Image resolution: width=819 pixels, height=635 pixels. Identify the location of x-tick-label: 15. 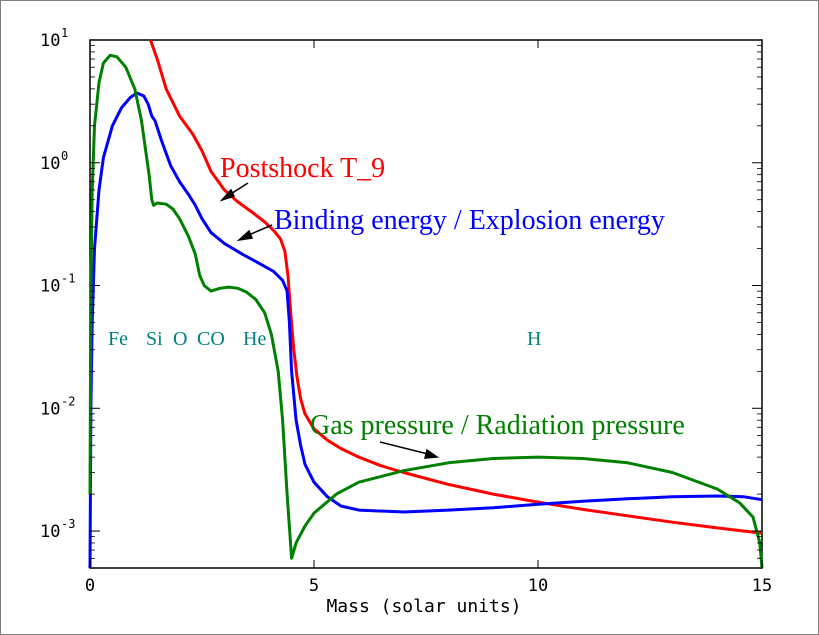
(762, 586).